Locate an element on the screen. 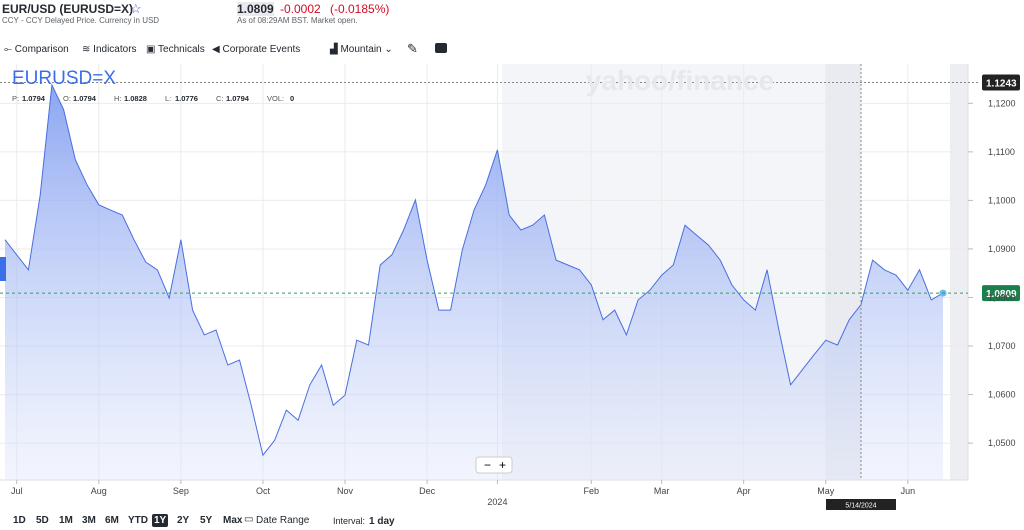  x-tick-label: Oct is located at coordinates (263, 491).